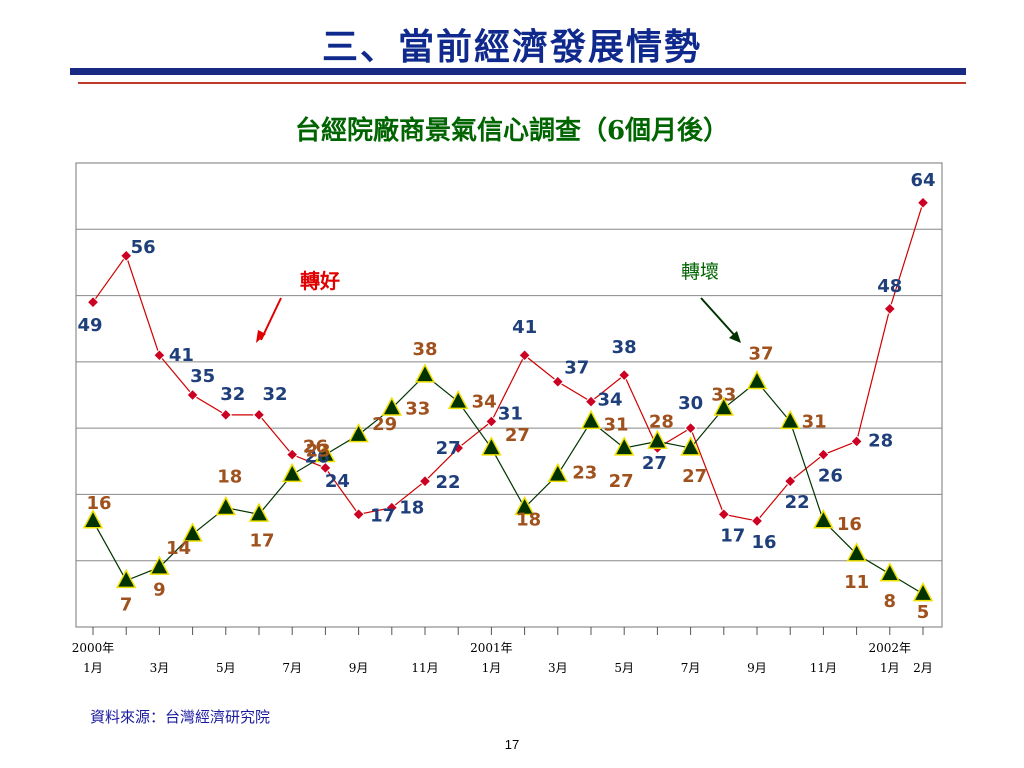 The width and height of the screenshot is (1024, 768). I want to click on data-label-bad: 27, so click(621, 481).